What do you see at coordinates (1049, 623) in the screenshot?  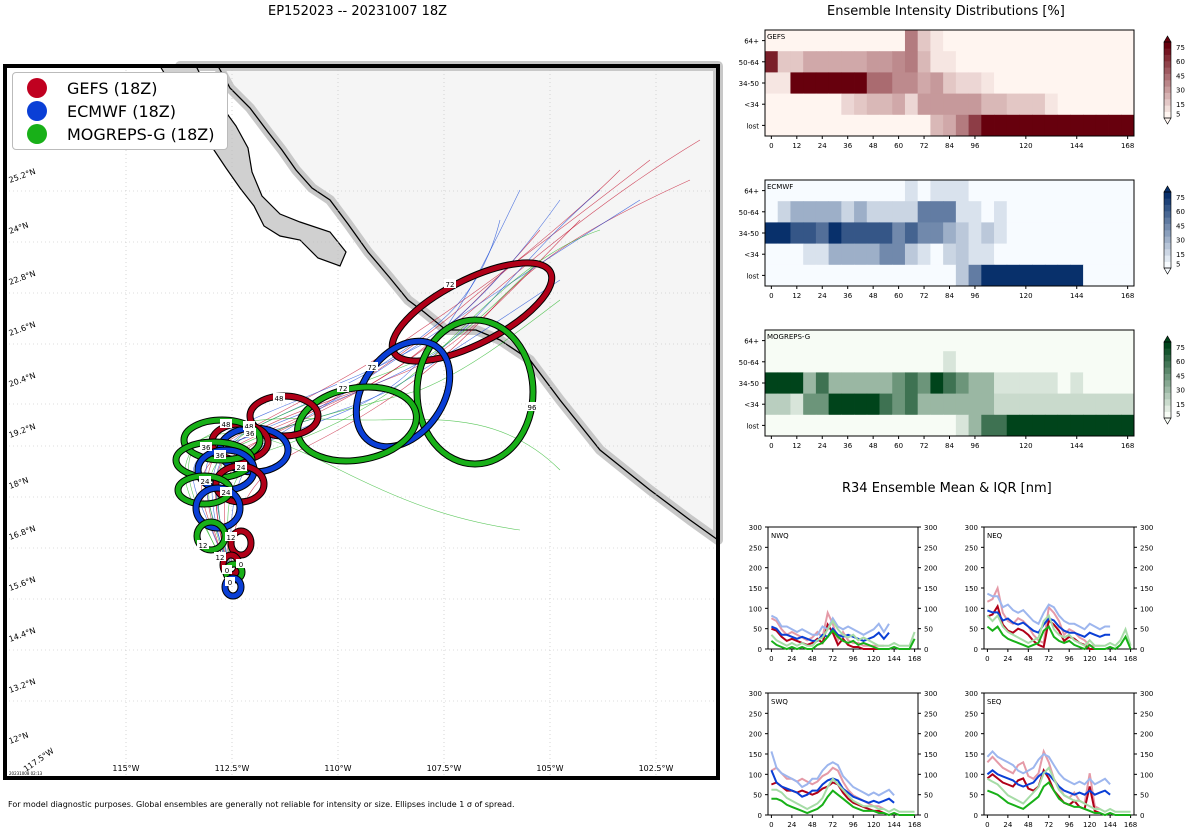 I see `r34-mean-line-ecmwf` at bounding box center [1049, 623].